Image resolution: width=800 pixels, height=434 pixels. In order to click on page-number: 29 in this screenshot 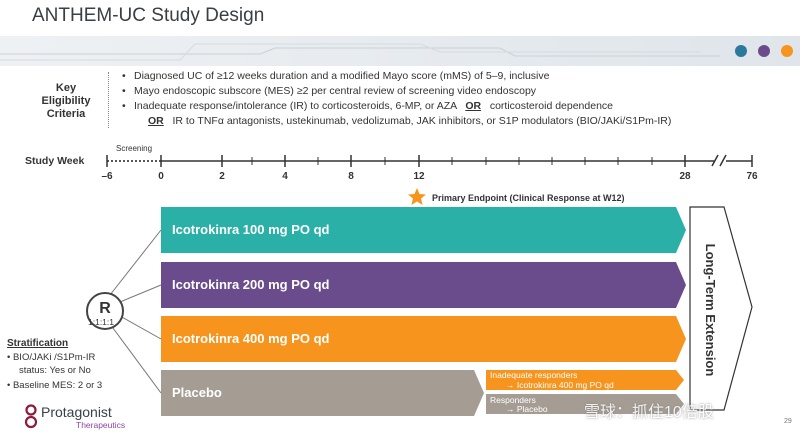, I will do `click(788, 421)`.